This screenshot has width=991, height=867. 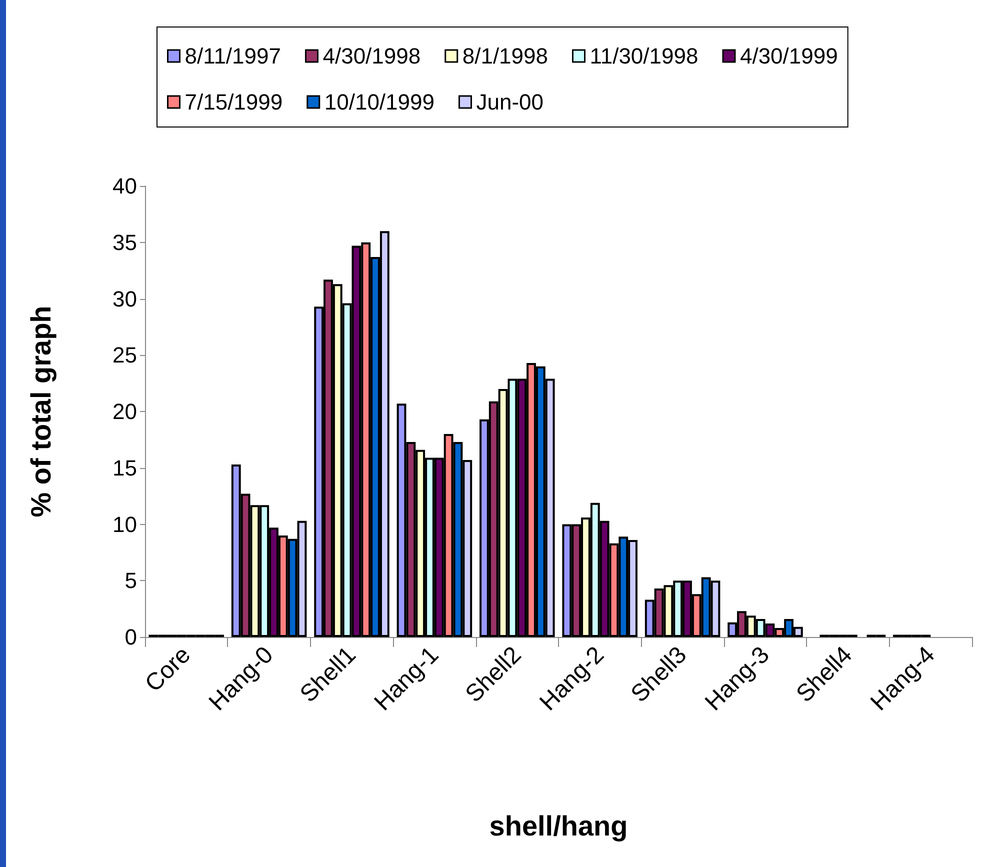 I want to click on legend-label: 4/30/1998, so click(x=371, y=56).